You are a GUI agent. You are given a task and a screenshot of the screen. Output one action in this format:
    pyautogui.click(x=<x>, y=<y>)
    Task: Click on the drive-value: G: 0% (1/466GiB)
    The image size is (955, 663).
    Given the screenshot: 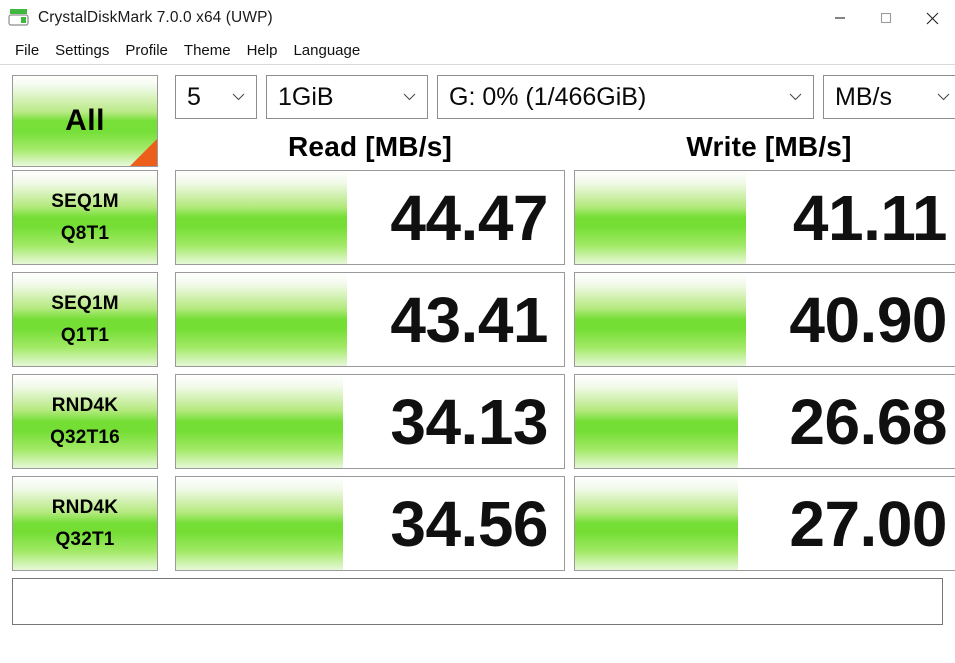 What is the action you would take?
    pyautogui.click(x=548, y=96)
    